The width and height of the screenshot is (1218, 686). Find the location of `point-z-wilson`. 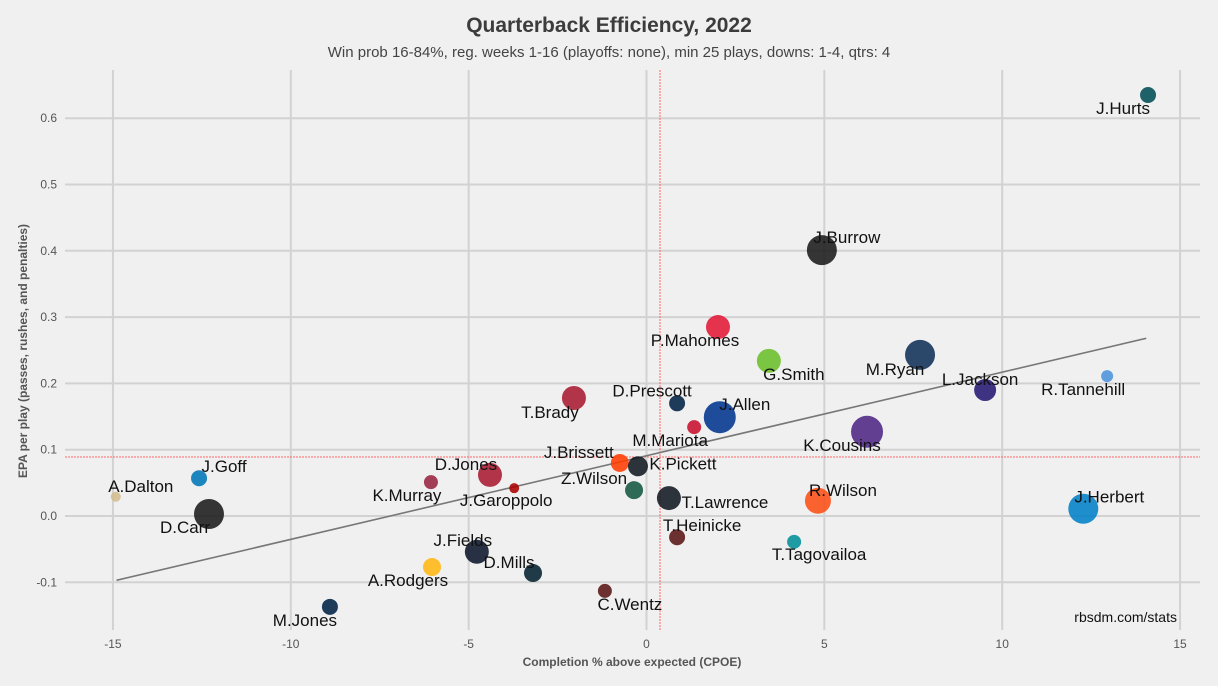

point-z-wilson is located at coordinates (634, 490).